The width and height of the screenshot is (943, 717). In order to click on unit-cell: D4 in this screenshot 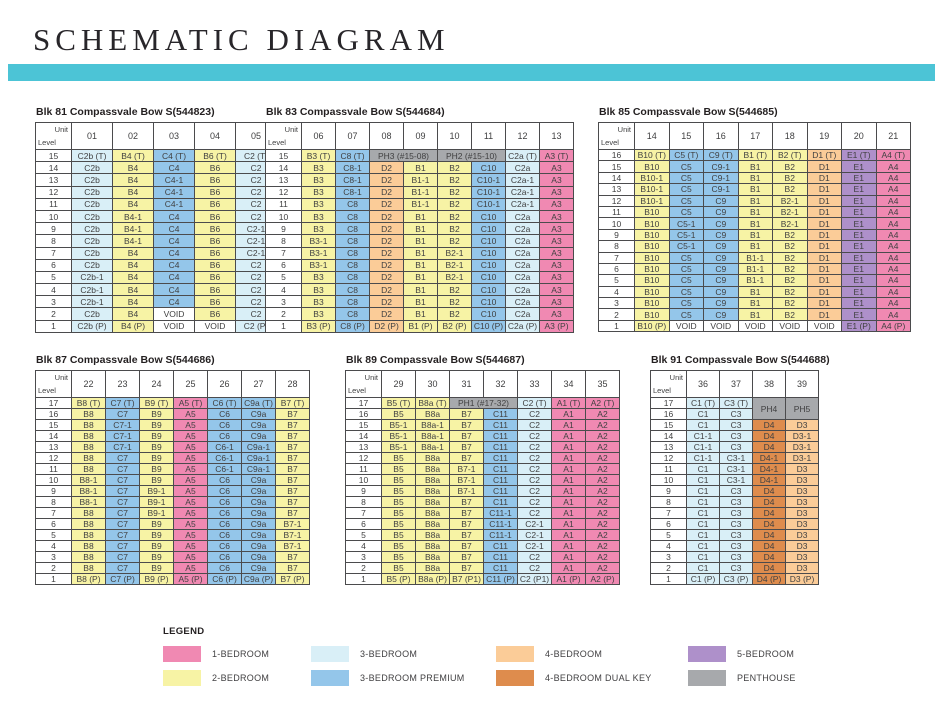, I will do `click(769, 568)`.